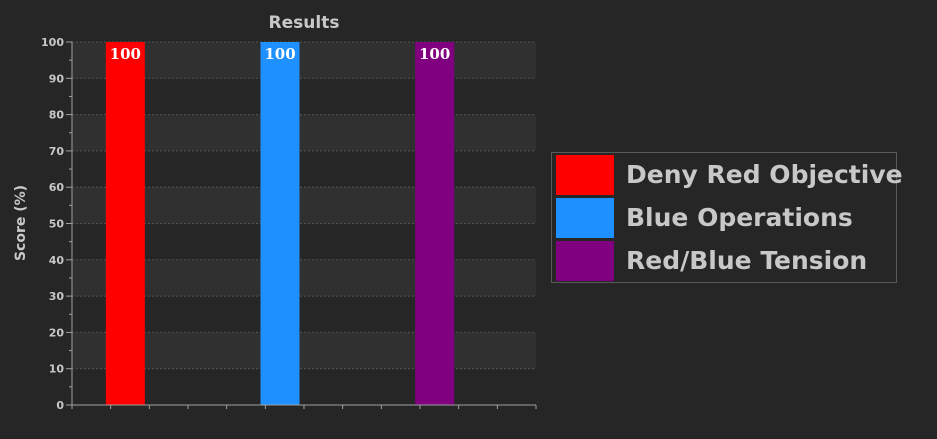  I want to click on bar-deny-red-objective, so click(125, 223).